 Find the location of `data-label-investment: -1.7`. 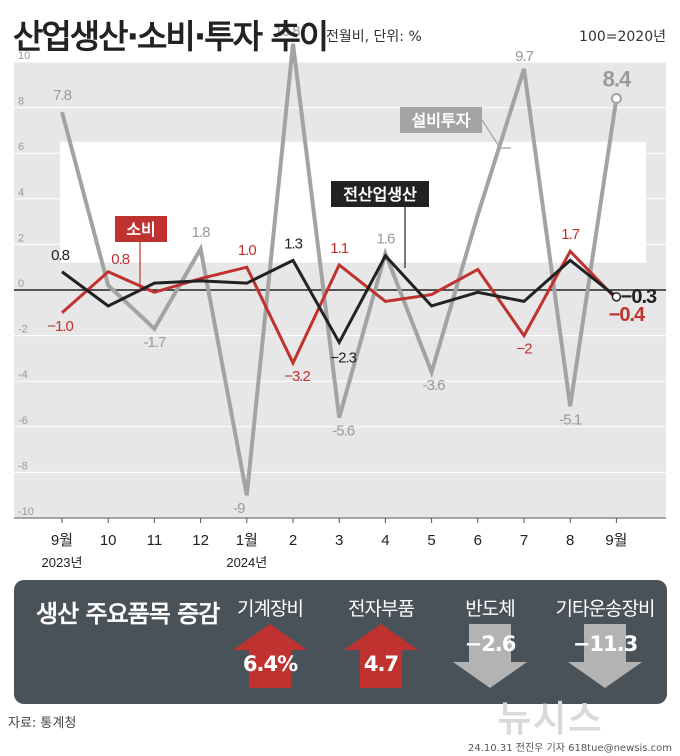

data-label-investment: -1.7 is located at coordinates (154, 342).